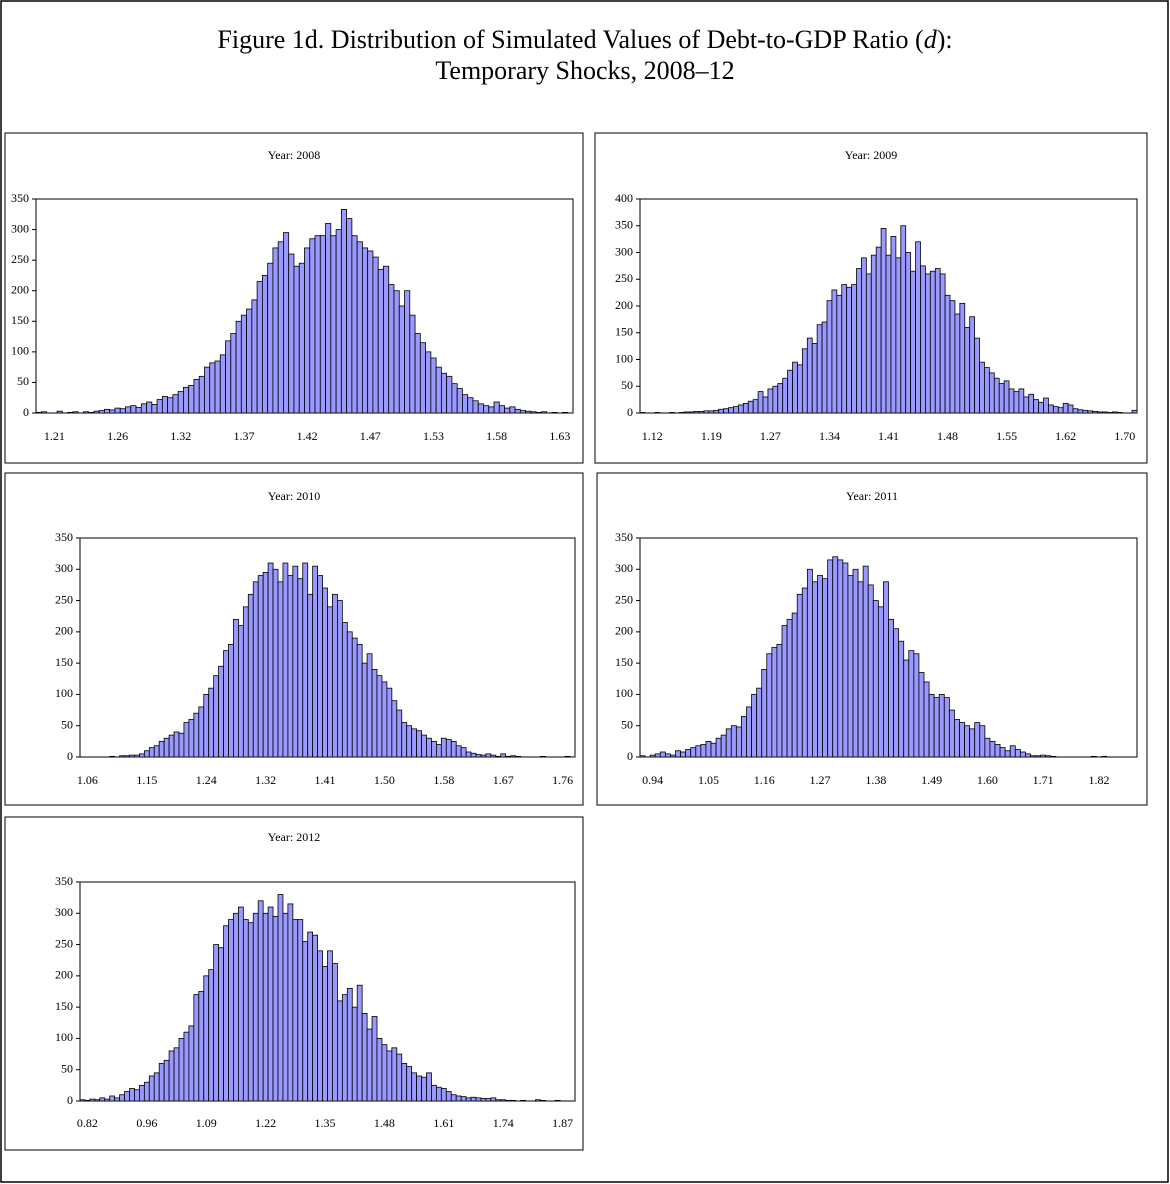 This screenshot has height=1184, width=1170. I want to click on chart-title: Year: 2009, so click(871, 155).